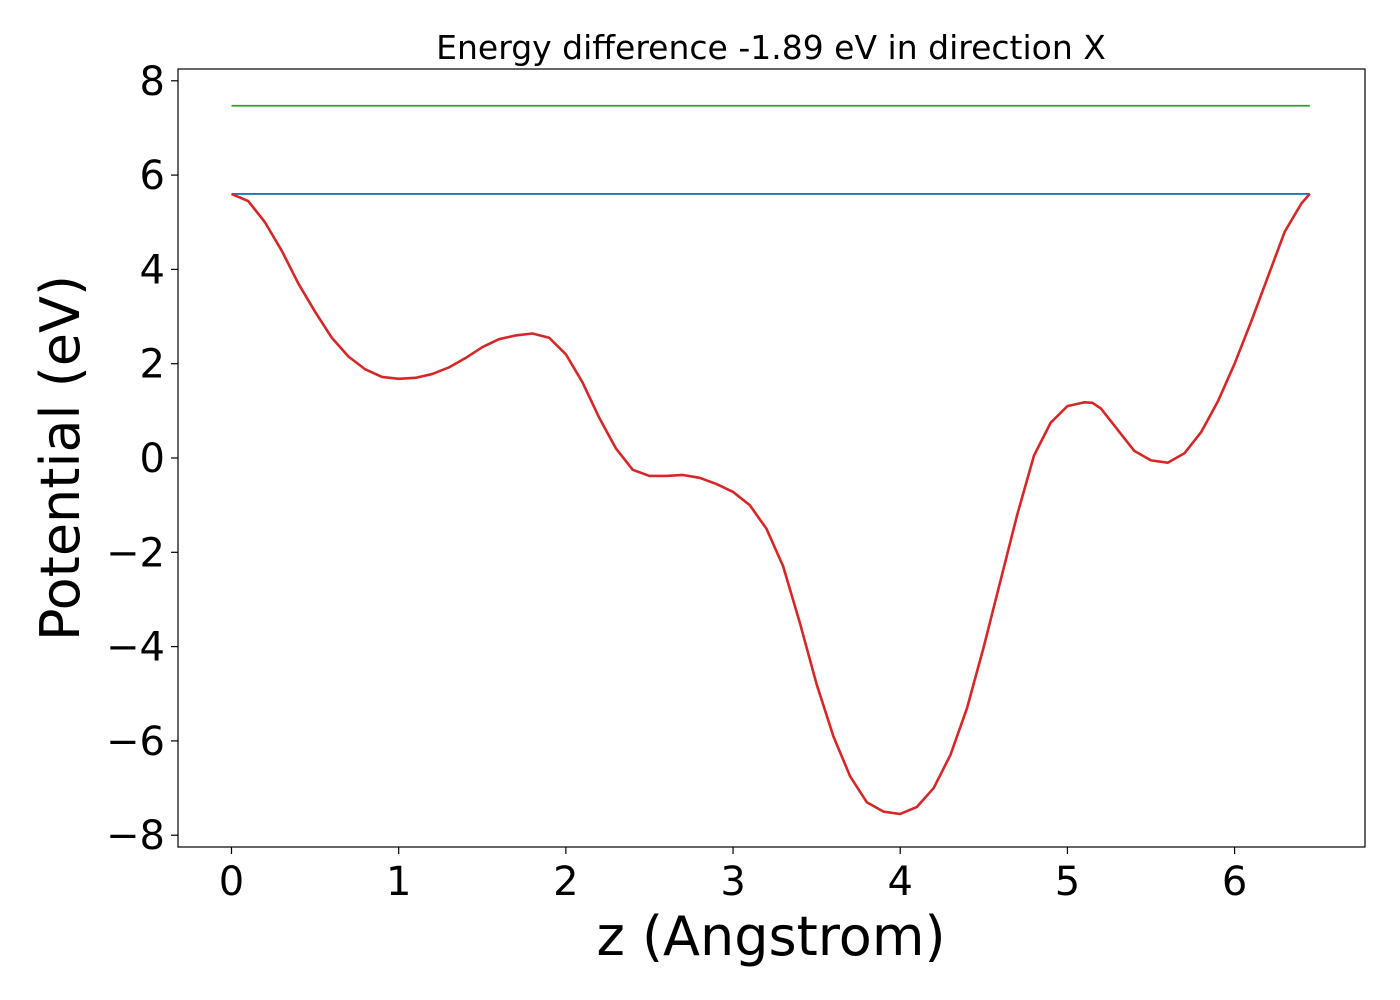  I want to click on y-tick-label: −2, so click(135, 553).